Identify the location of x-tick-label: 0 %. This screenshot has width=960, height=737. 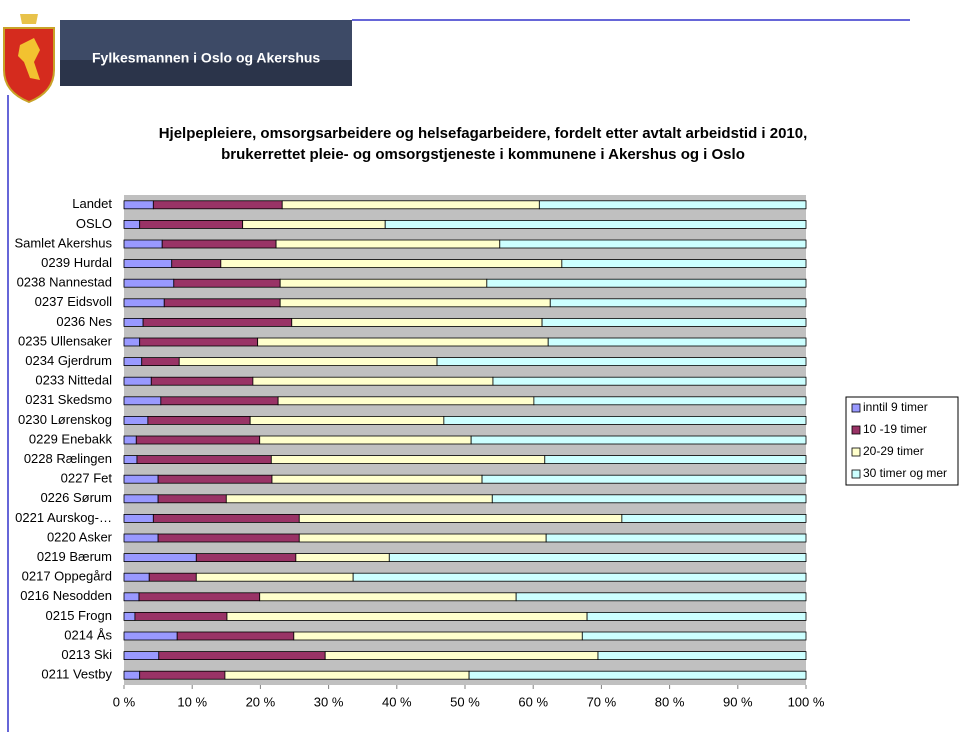
(124, 701).